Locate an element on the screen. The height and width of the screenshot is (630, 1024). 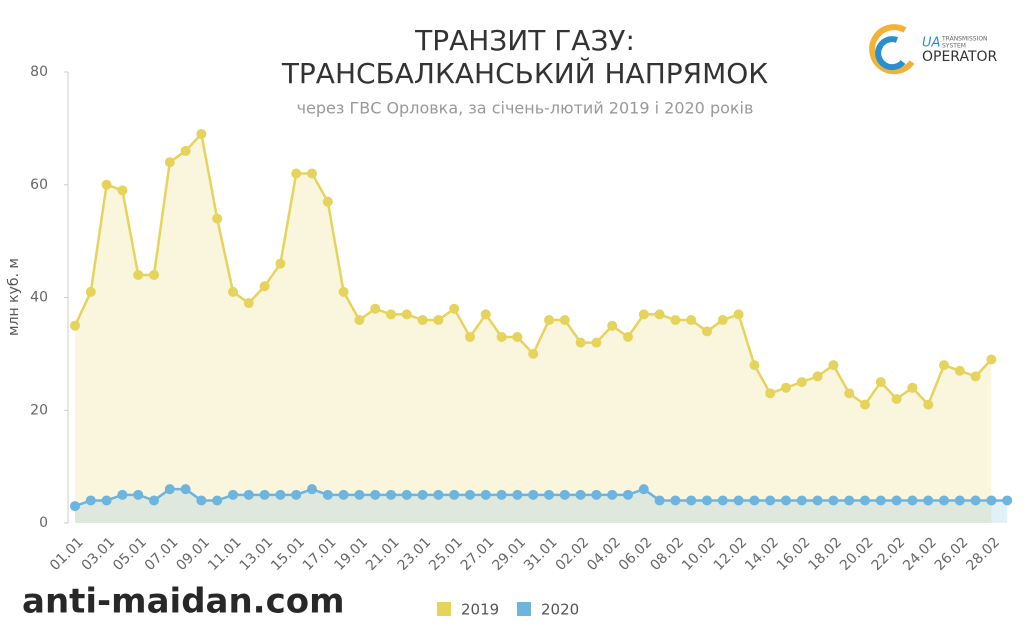
legend-label: 2020 is located at coordinates (560, 610).